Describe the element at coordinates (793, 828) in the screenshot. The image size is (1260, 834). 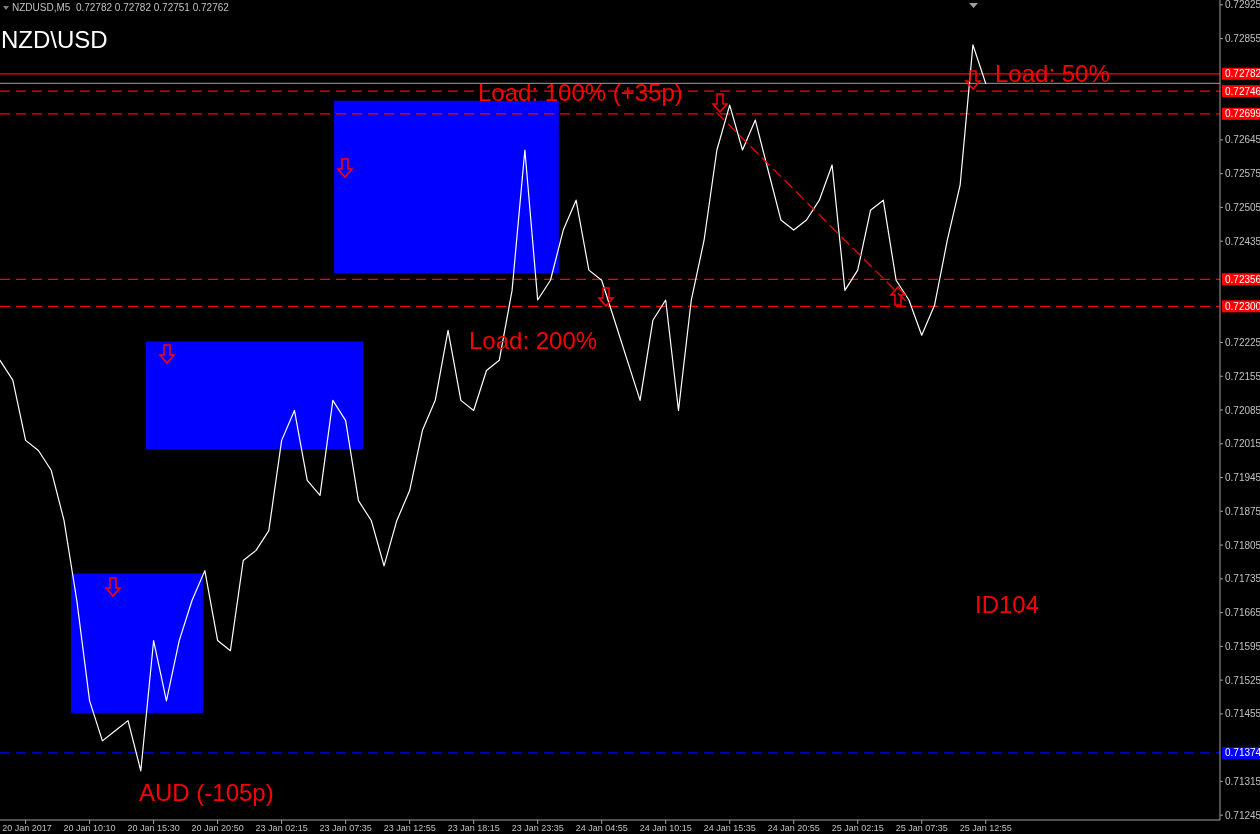
I see `x-tick-label: 24 Jan 20:55` at that location.